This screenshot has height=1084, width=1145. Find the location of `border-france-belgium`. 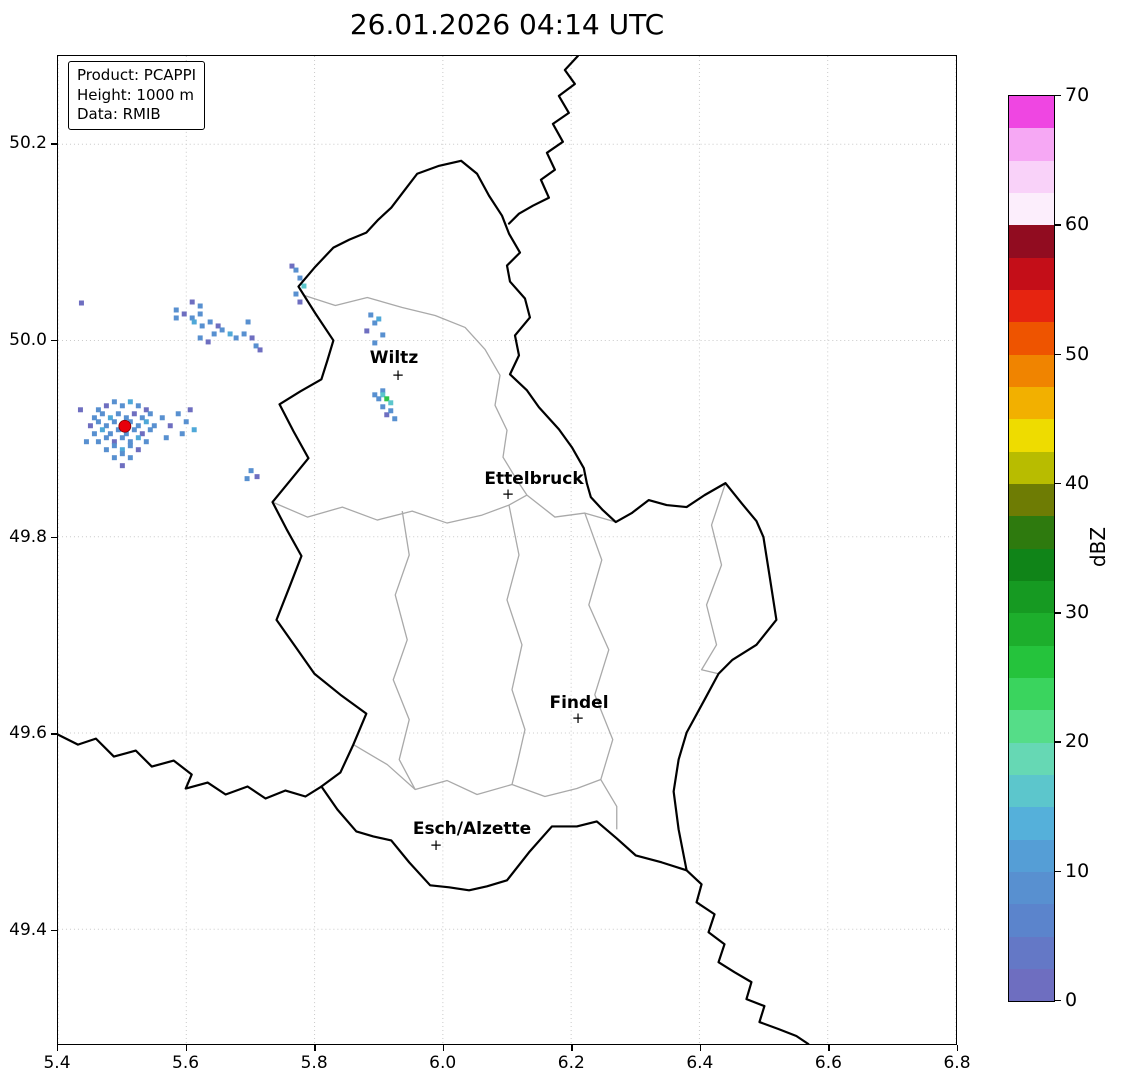

border-france-belgium is located at coordinates (190, 766).